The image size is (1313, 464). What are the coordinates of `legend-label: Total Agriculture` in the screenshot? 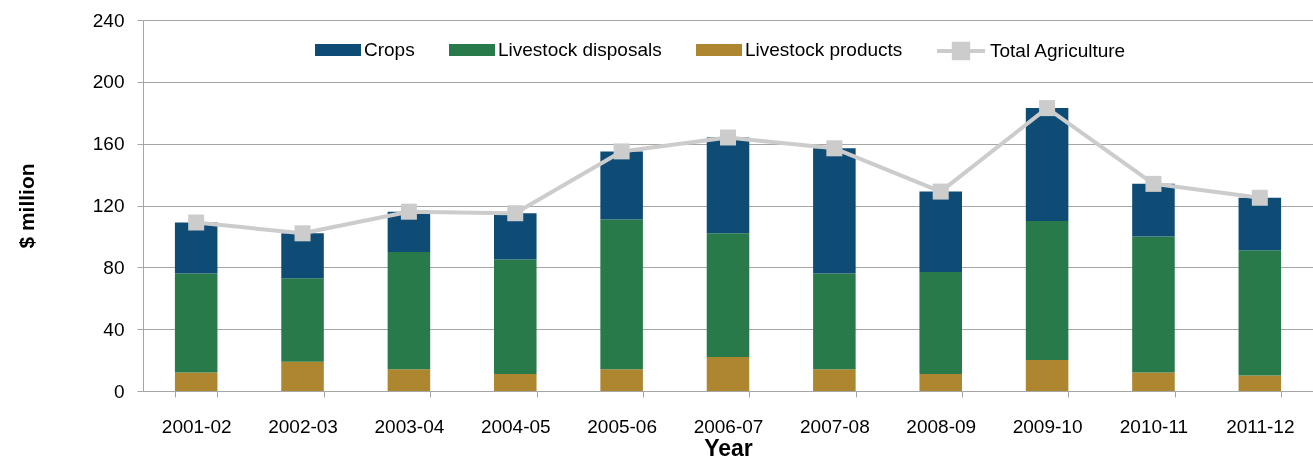 It's located at (1058, 50).